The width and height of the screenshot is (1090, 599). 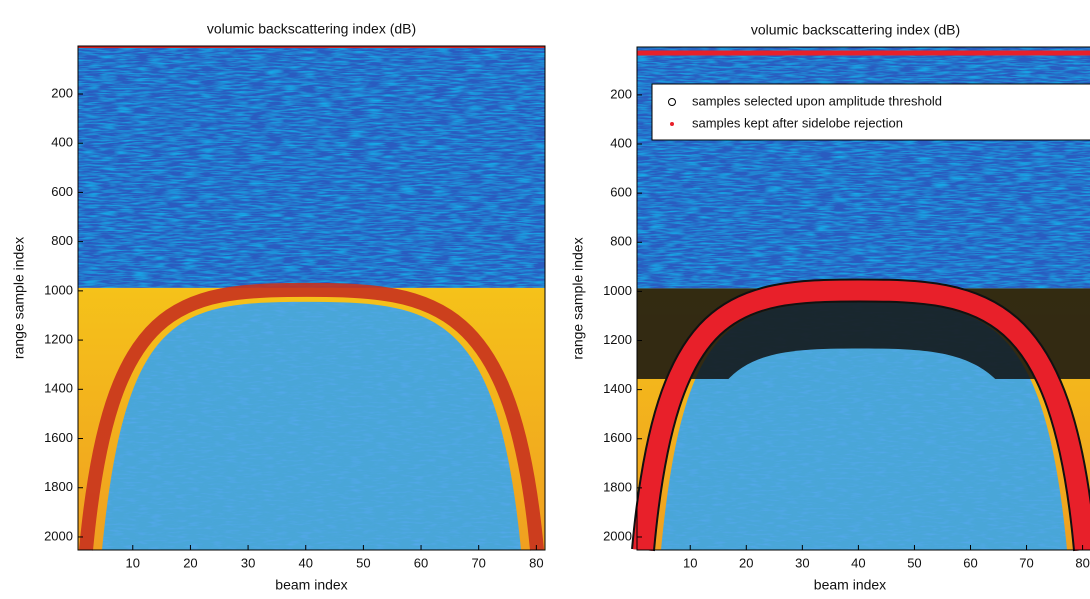 What do you see at coordinates (864, 449) in the screenshot?
I see `inner-region` at bounding box center [864, 449].